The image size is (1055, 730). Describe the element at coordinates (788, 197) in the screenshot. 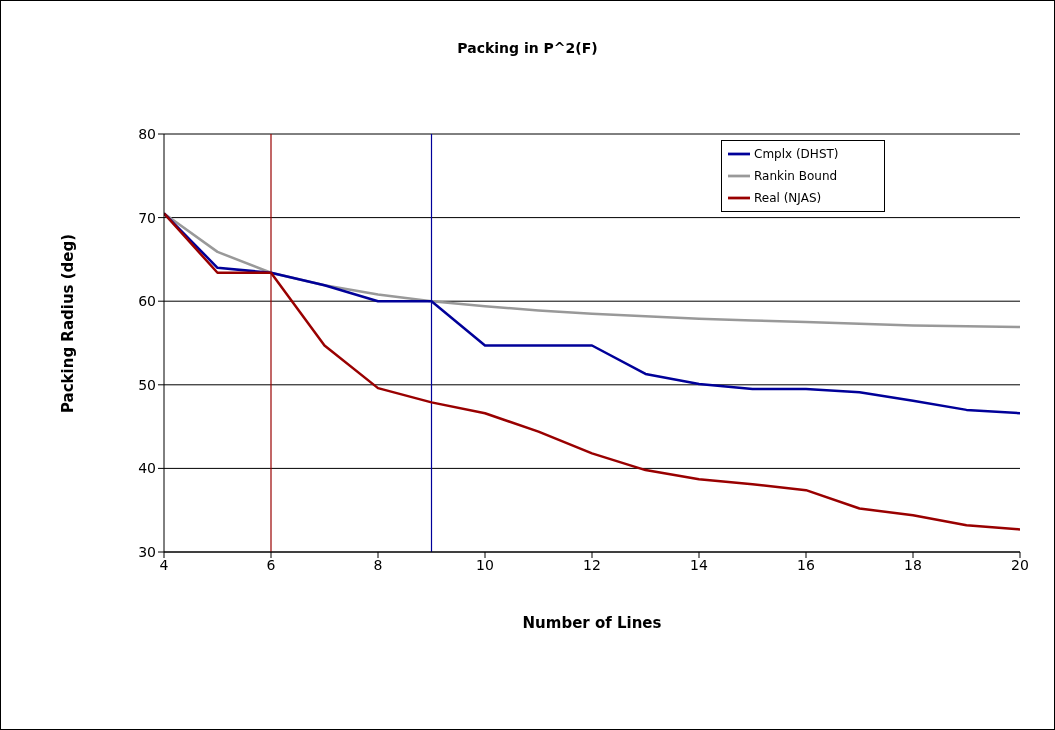

I see `legend-label: Real (NJAS)` at that location.